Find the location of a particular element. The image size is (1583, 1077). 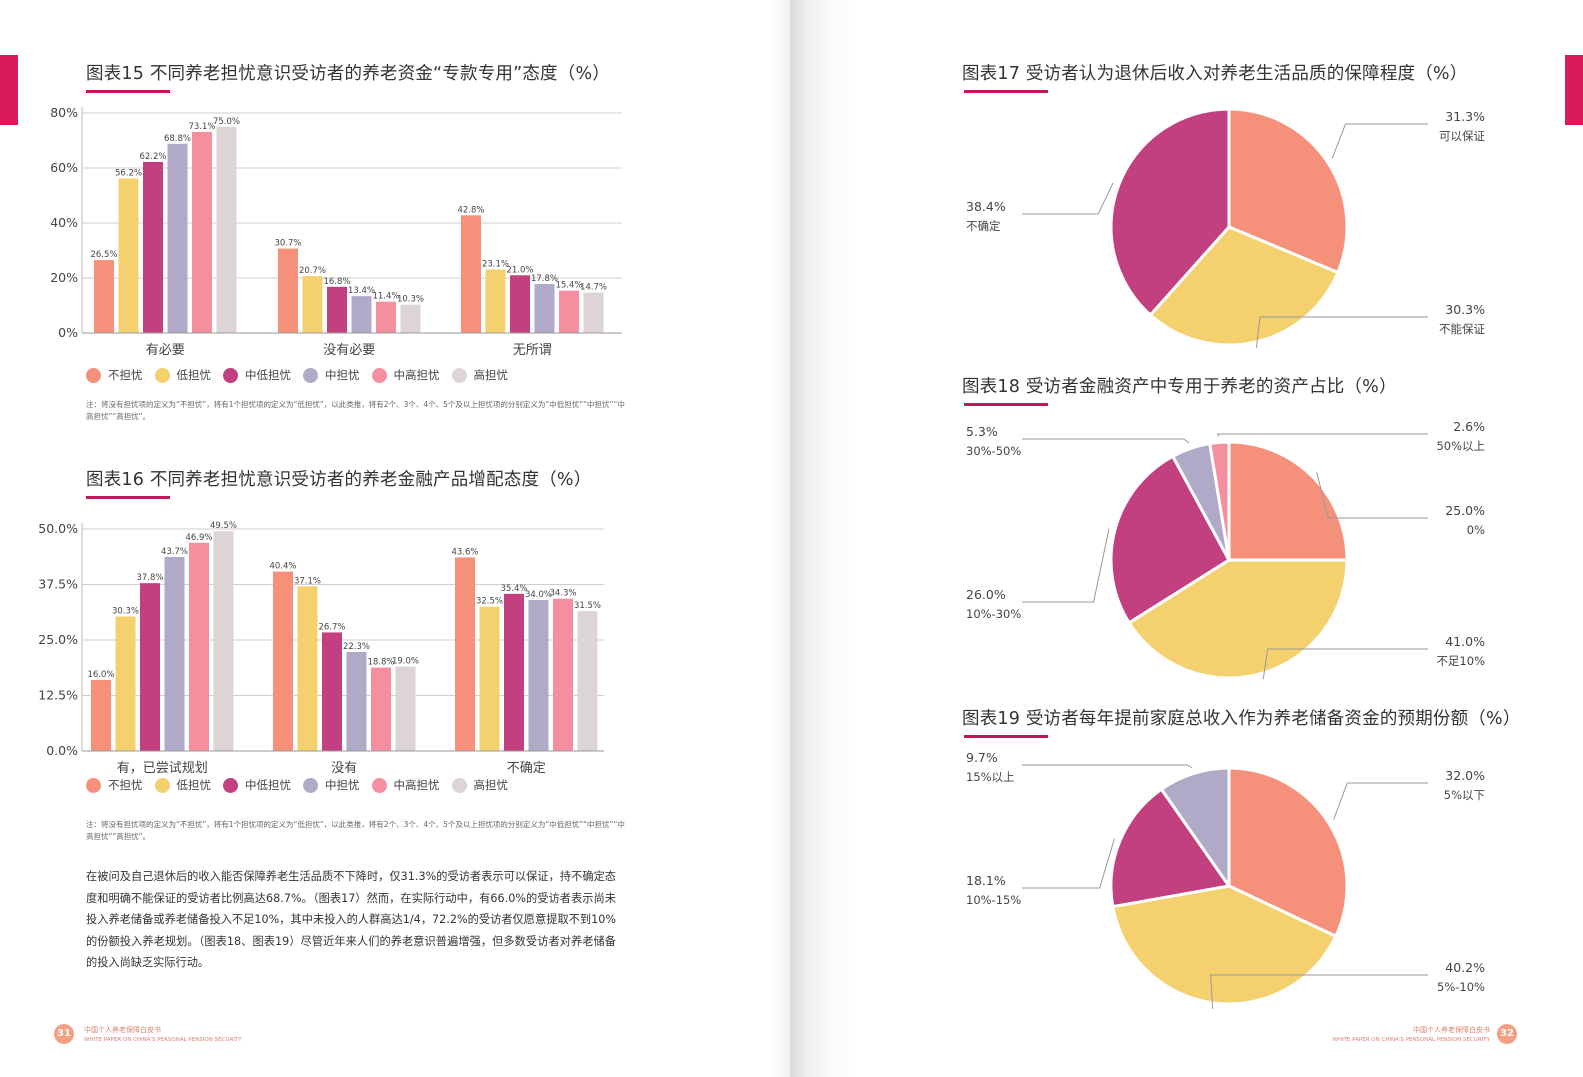

y-tick-label: 50.0% is located at coordinates (58, 528).